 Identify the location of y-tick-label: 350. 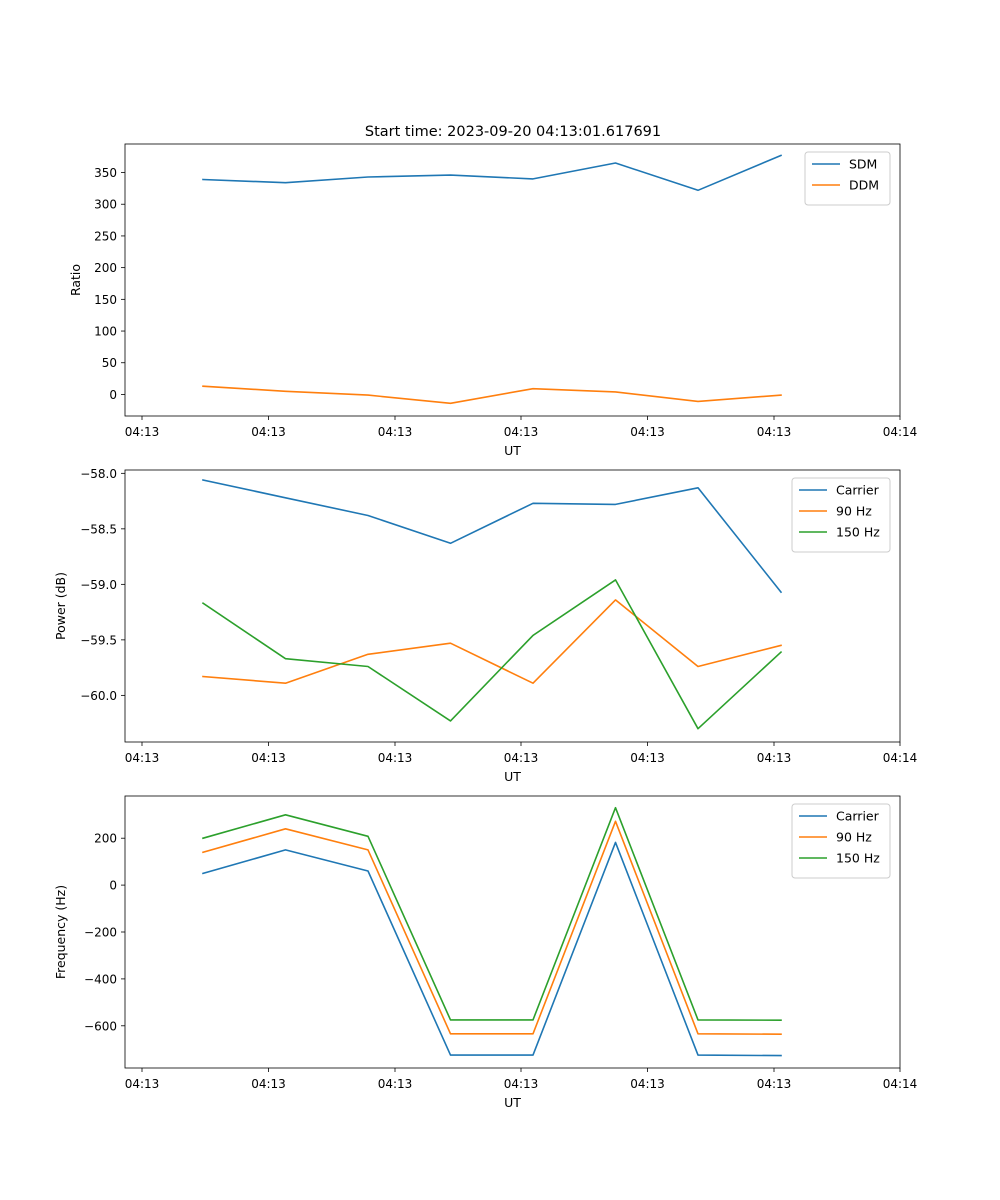
(105, 173).